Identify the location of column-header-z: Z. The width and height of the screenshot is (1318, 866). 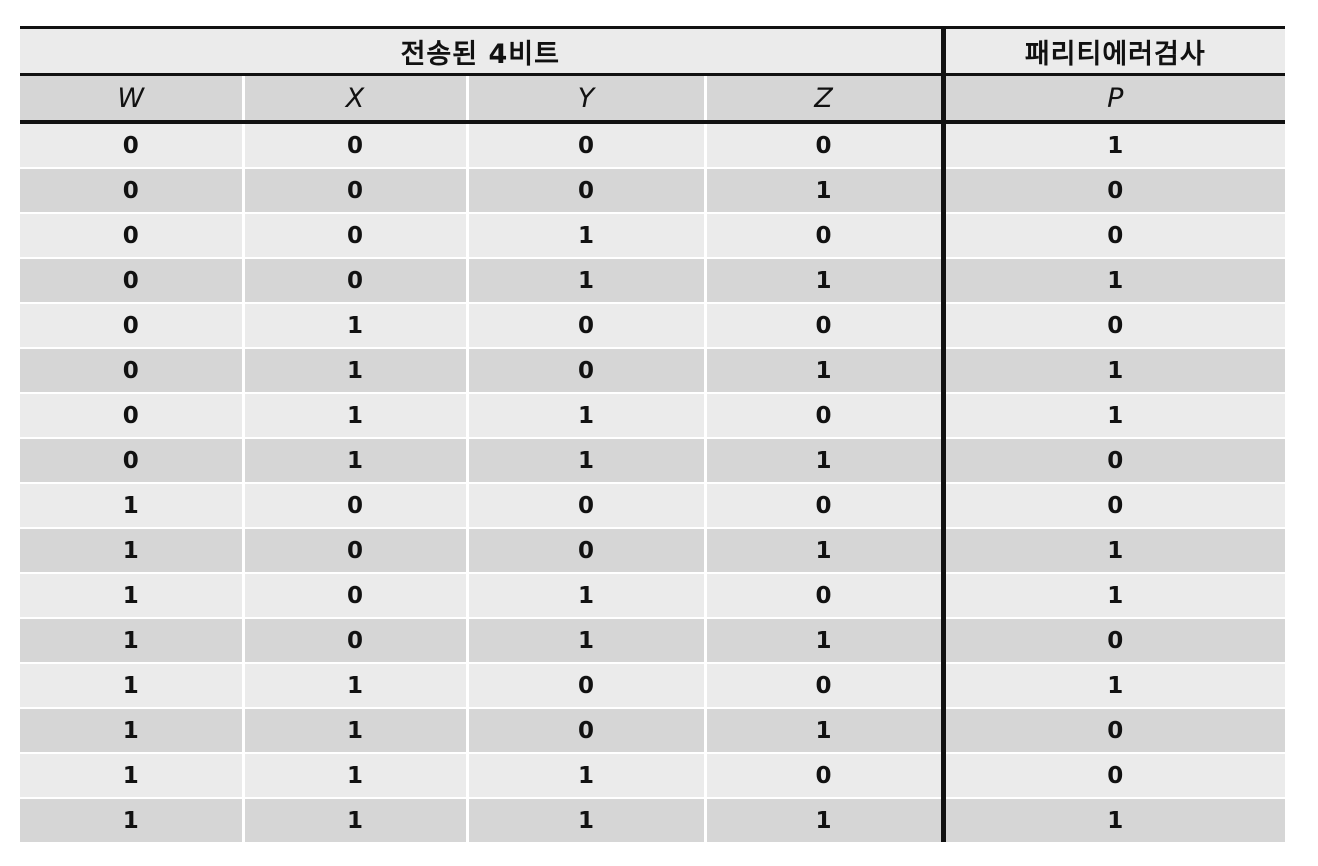
(824, 99).